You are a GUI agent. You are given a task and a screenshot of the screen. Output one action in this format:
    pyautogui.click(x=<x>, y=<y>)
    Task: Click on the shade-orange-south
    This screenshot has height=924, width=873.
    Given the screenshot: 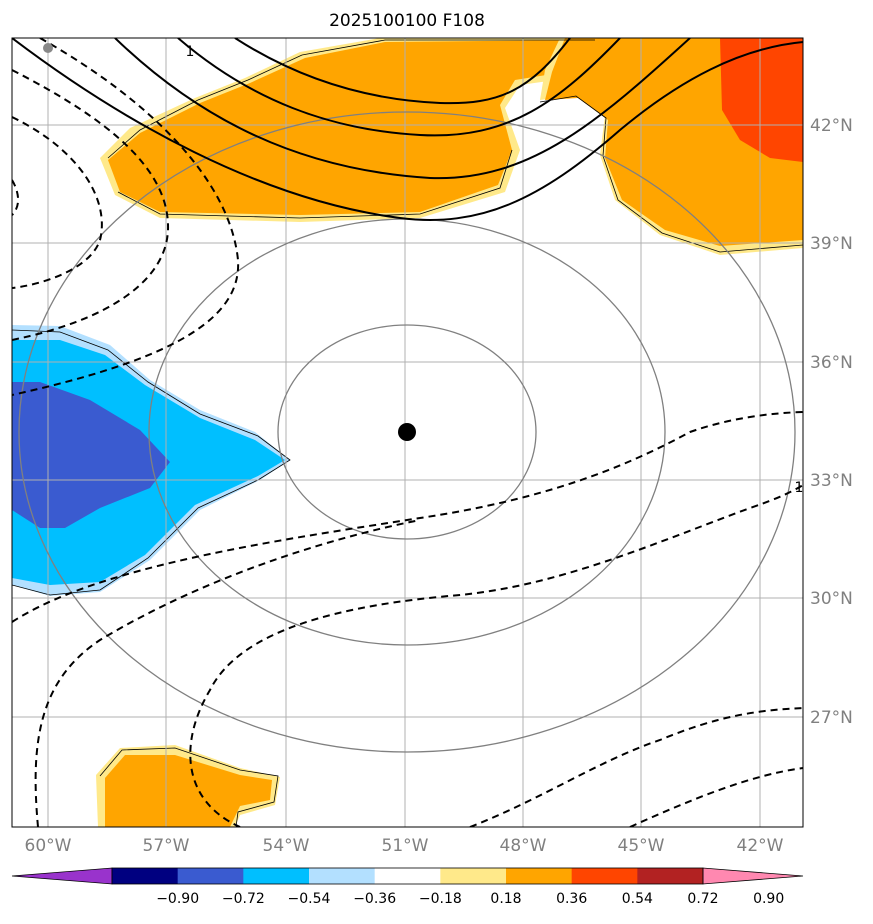 What is the action you would take?
    pyautogui.click(x=188, y=791)
    